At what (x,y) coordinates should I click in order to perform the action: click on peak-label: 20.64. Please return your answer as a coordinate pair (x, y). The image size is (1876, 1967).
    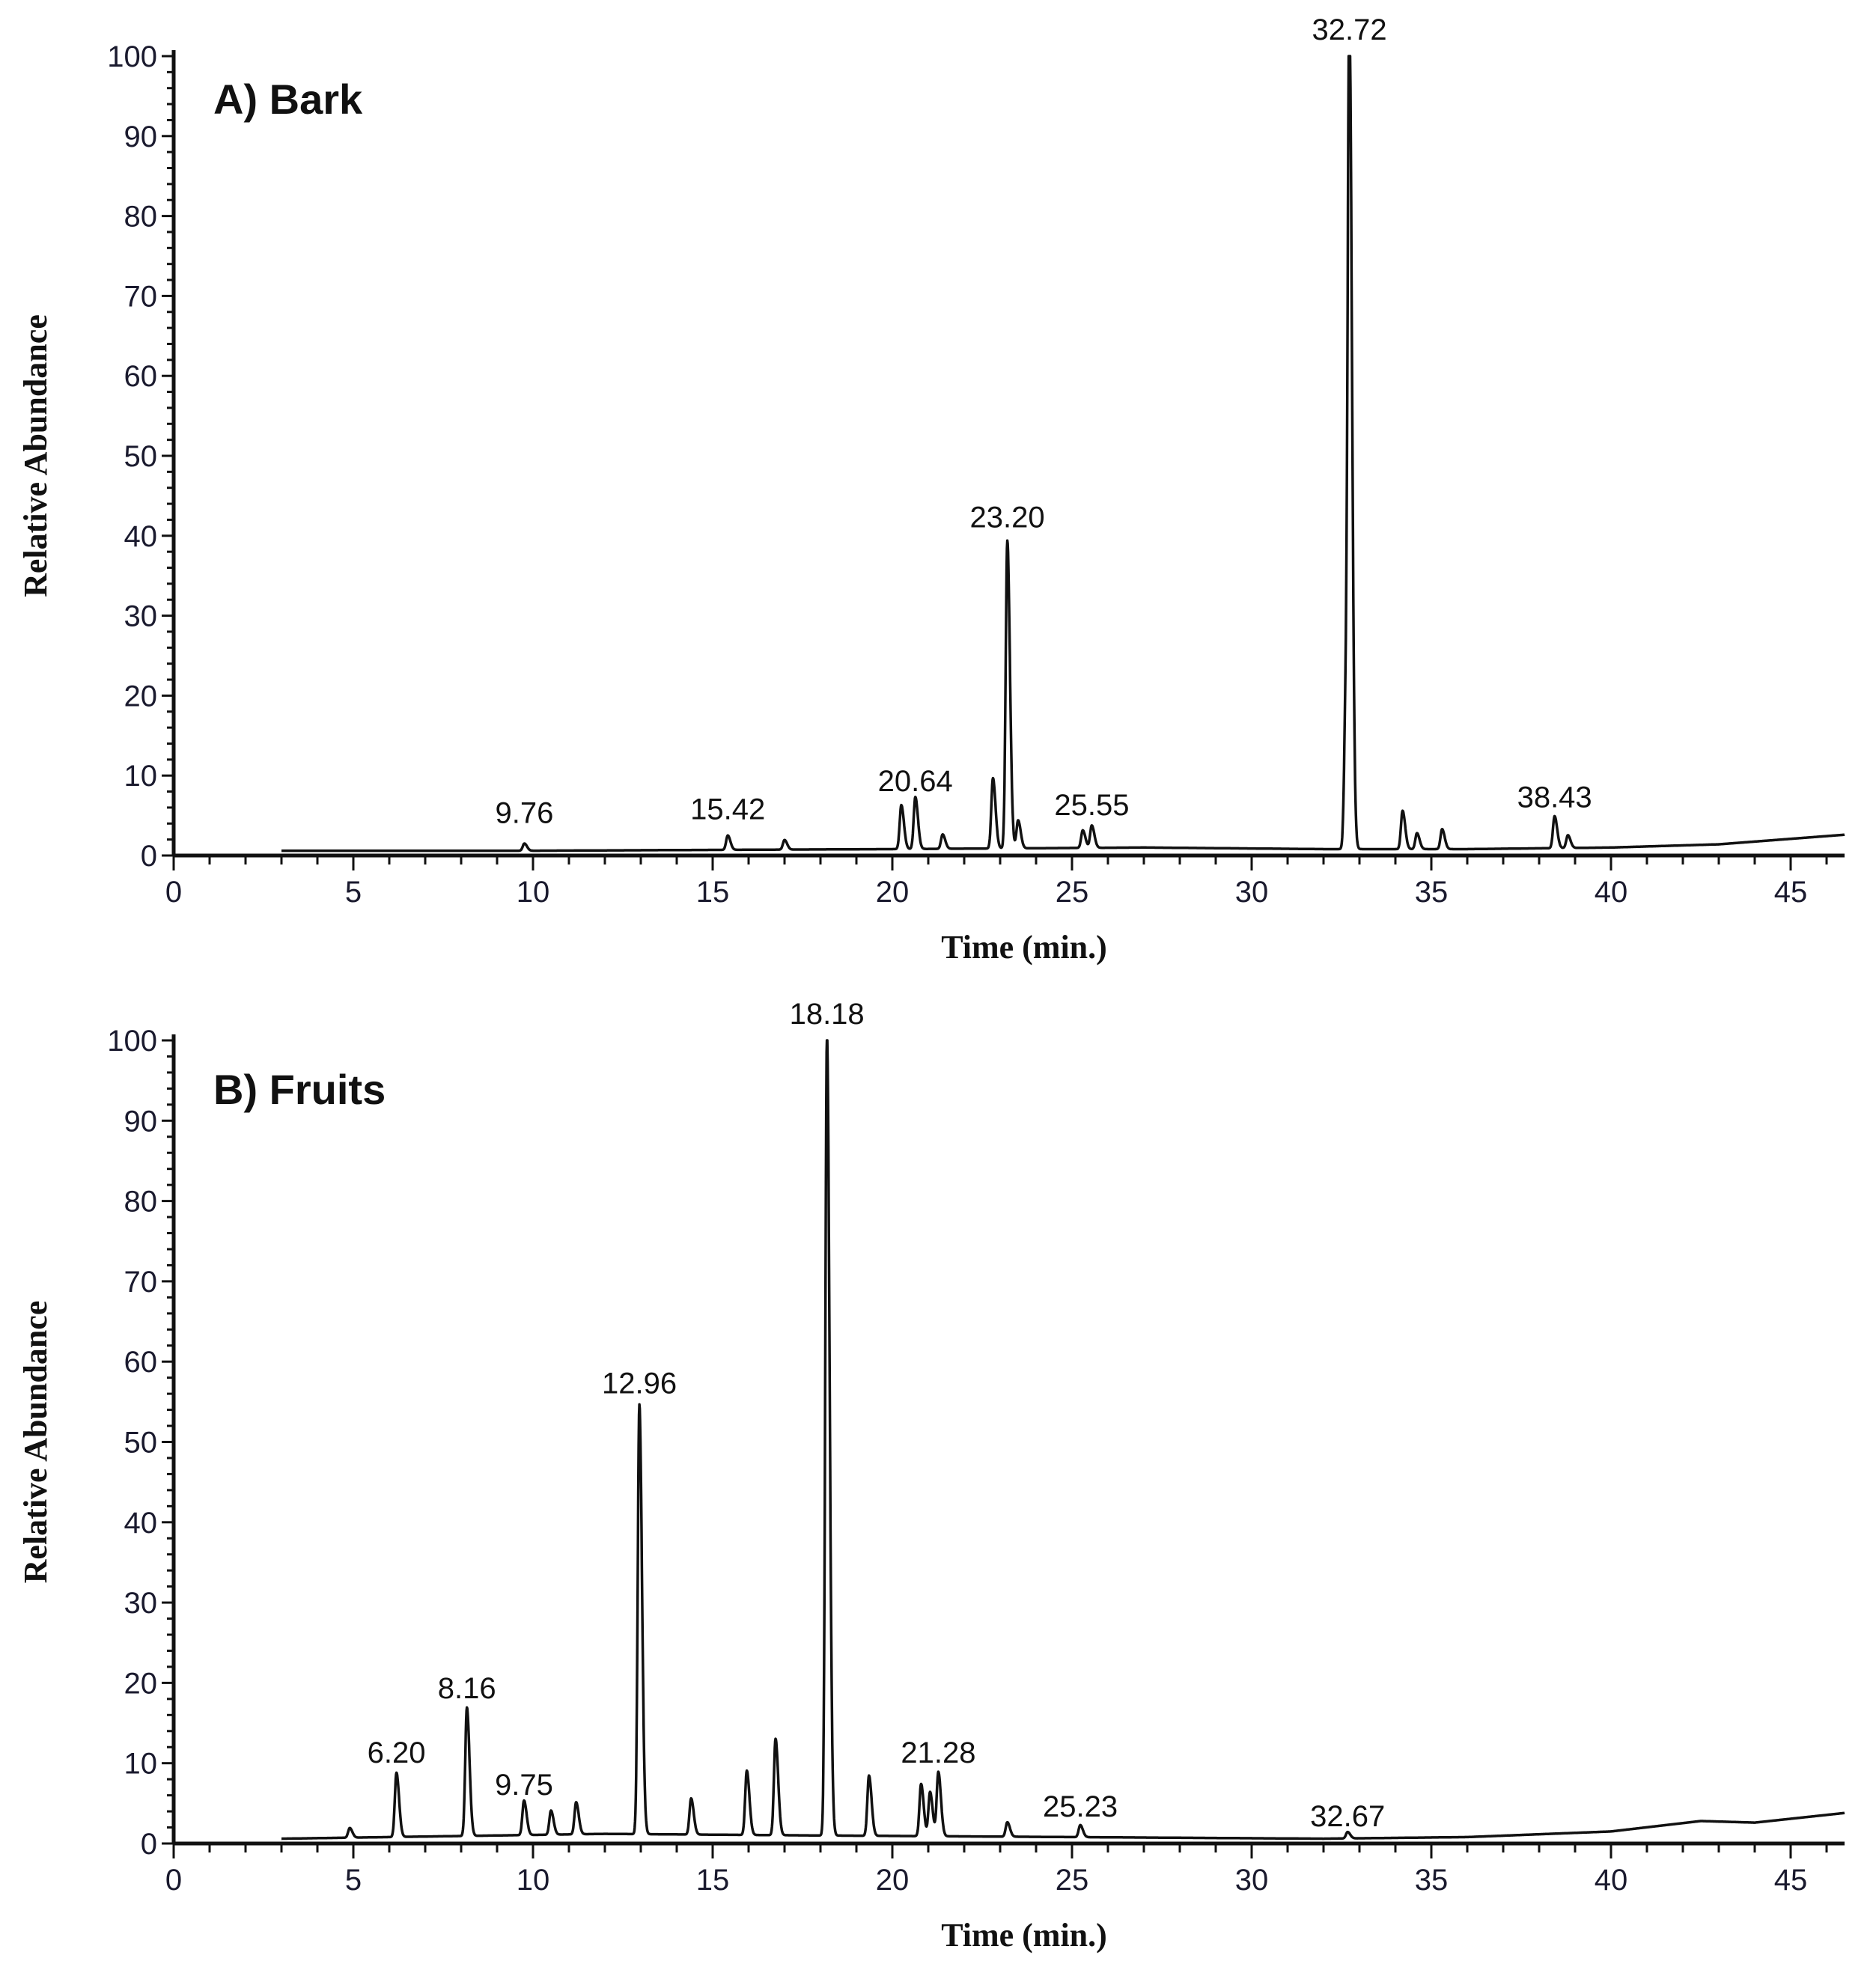
    Looking at the image, I should click on (915, 781).